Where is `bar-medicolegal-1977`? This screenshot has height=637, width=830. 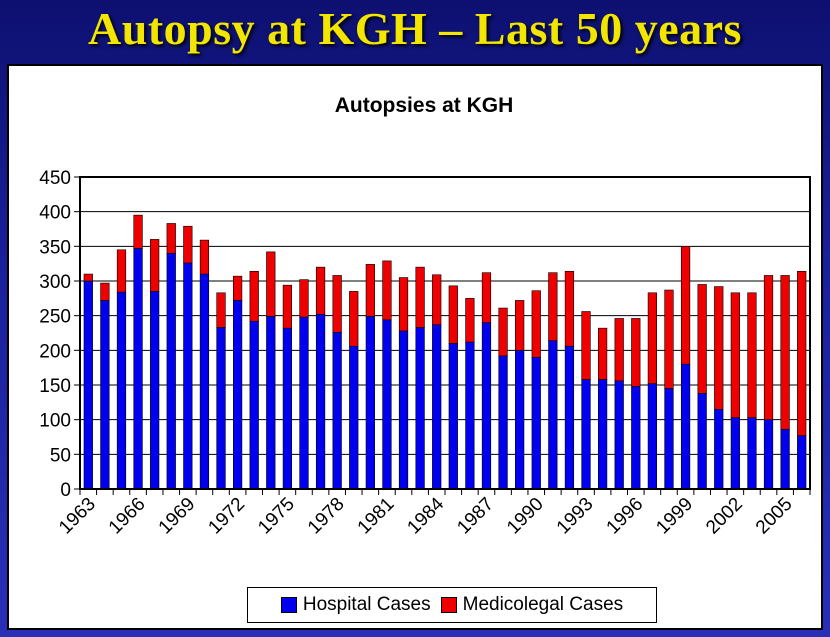 bar-medicolegal-1977 is located at coordinates (320, 290).